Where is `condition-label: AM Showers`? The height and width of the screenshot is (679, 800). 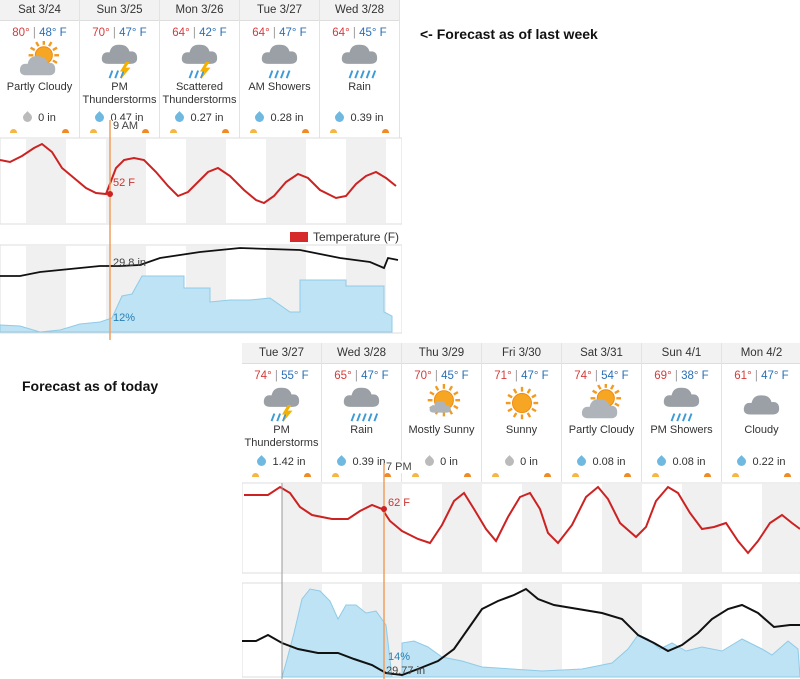
condition-label: AM Showers is located at coordinates (279, 87).